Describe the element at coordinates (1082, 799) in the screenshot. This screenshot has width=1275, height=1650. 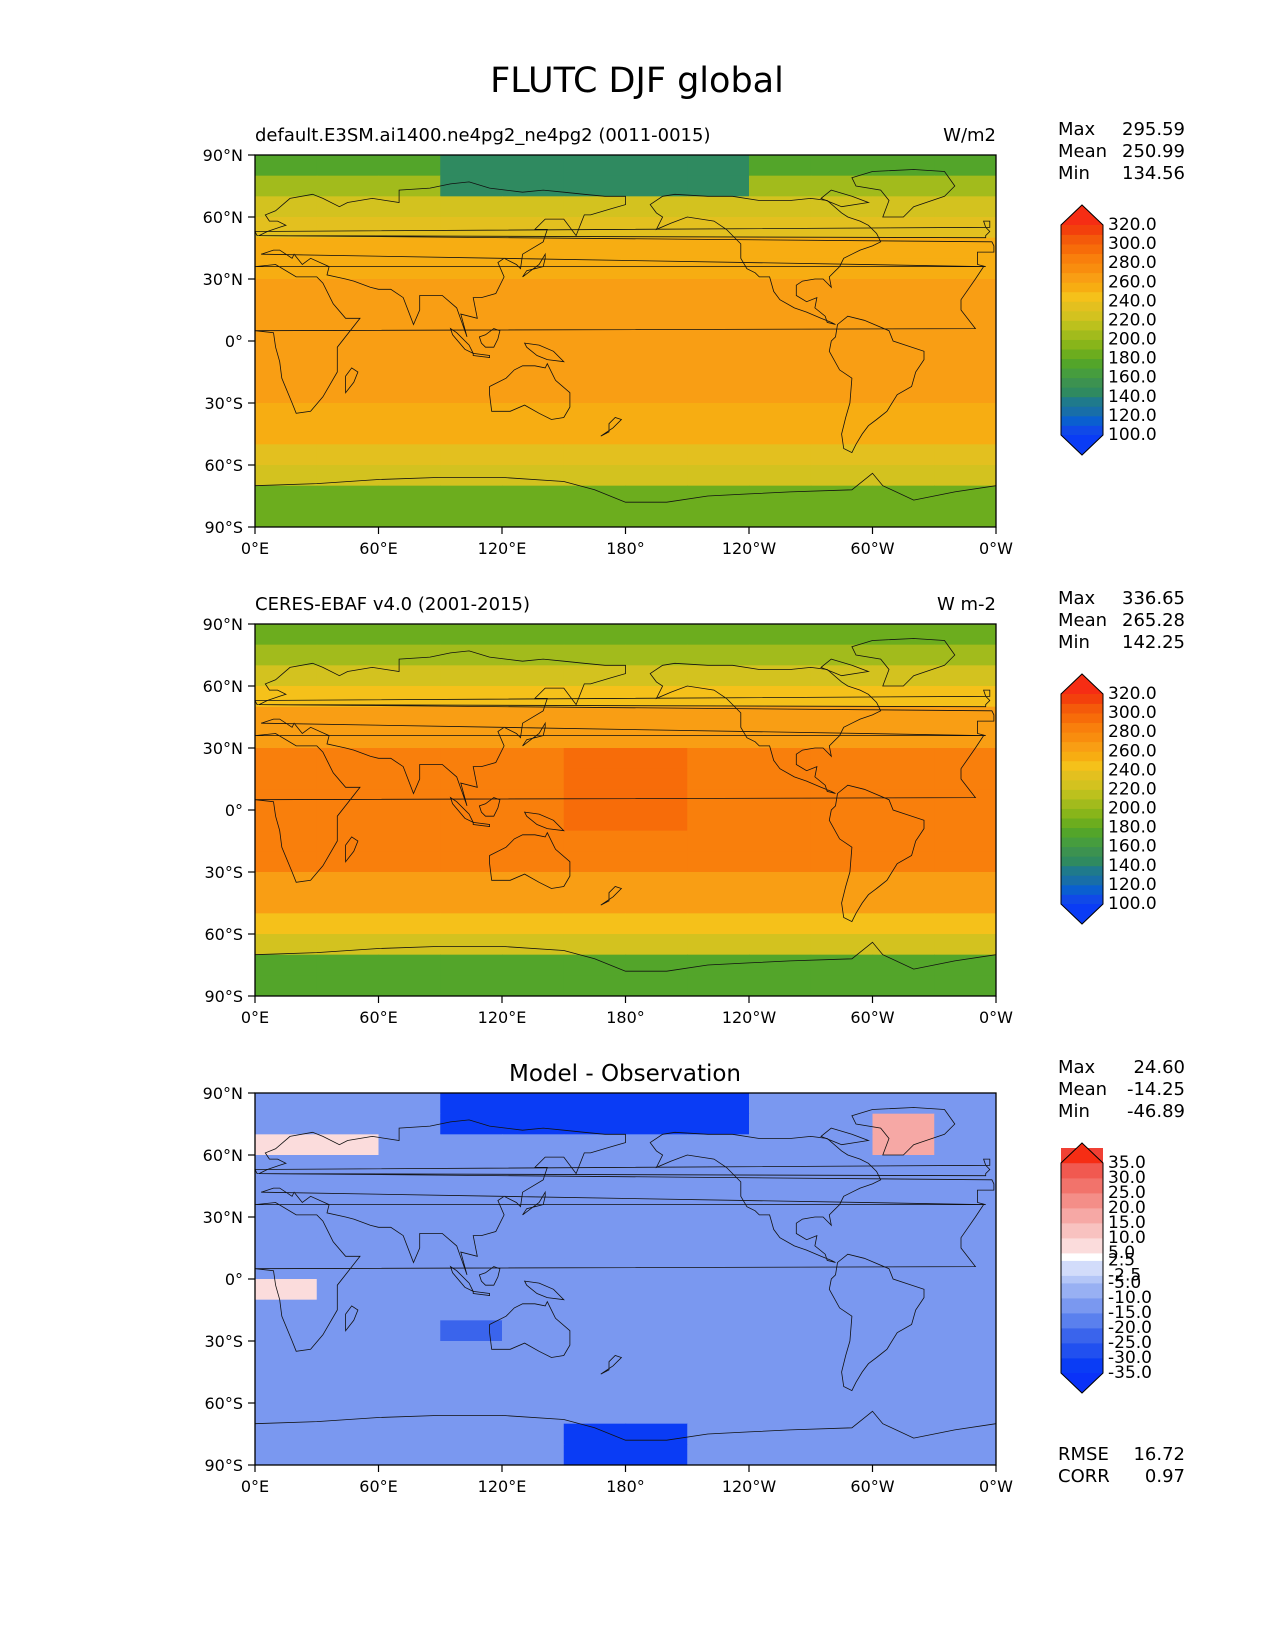
I see `colorbar-outline` at that location.